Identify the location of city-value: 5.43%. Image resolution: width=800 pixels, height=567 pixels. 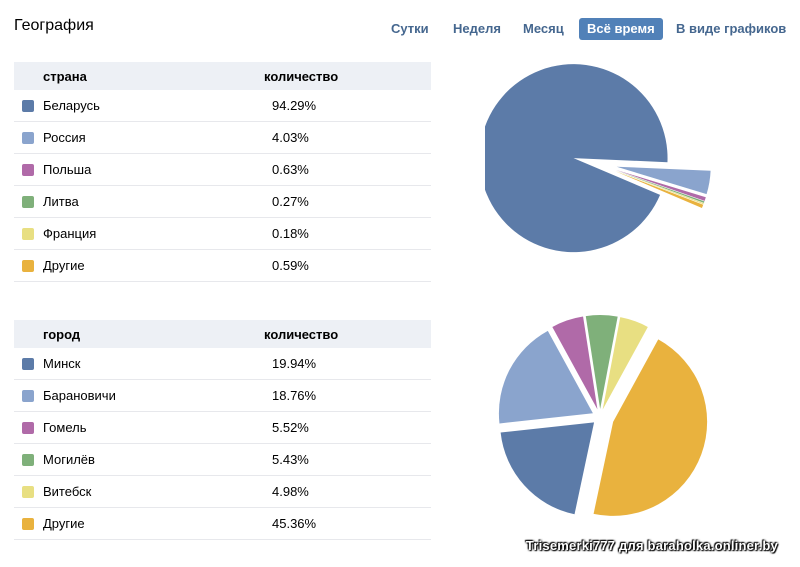
(290, 459).